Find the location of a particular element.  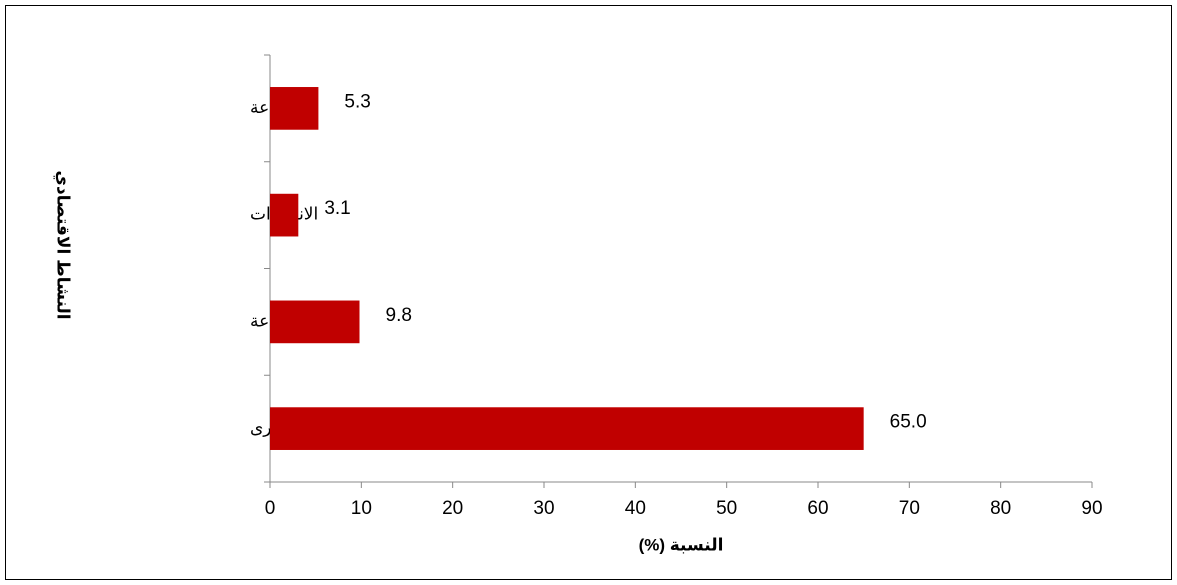

x-tick-label: 10 is located at coordinates (361, 508).